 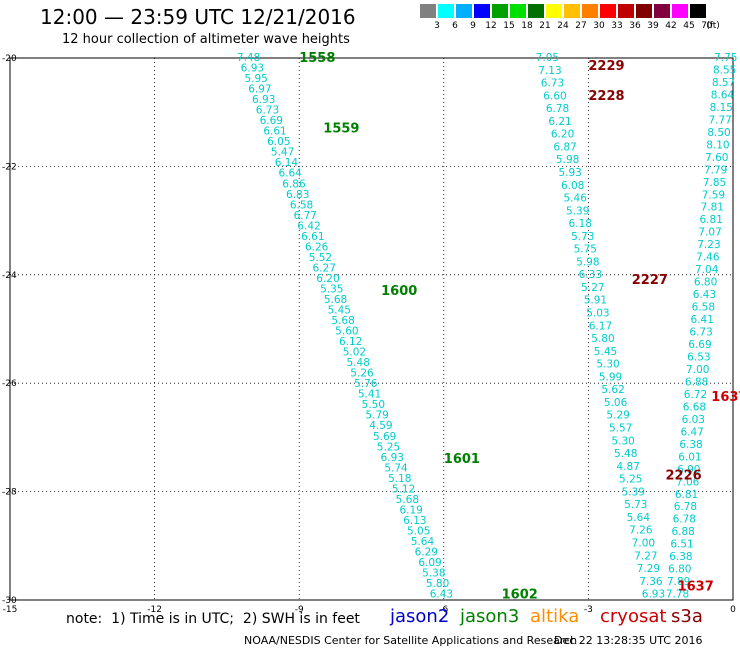 What do you see at coordinates (354, 353) in the screenshot?
I see `wave-height-value: 5.02` at bounding box center [354, 353].